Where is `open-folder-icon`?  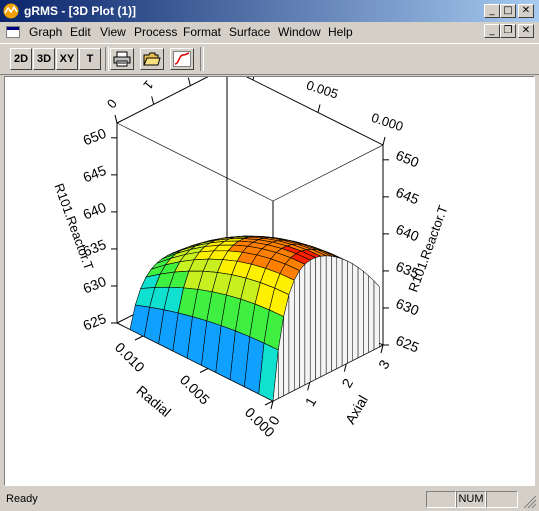 open-folder-icon is located at coordinates (152, 59).